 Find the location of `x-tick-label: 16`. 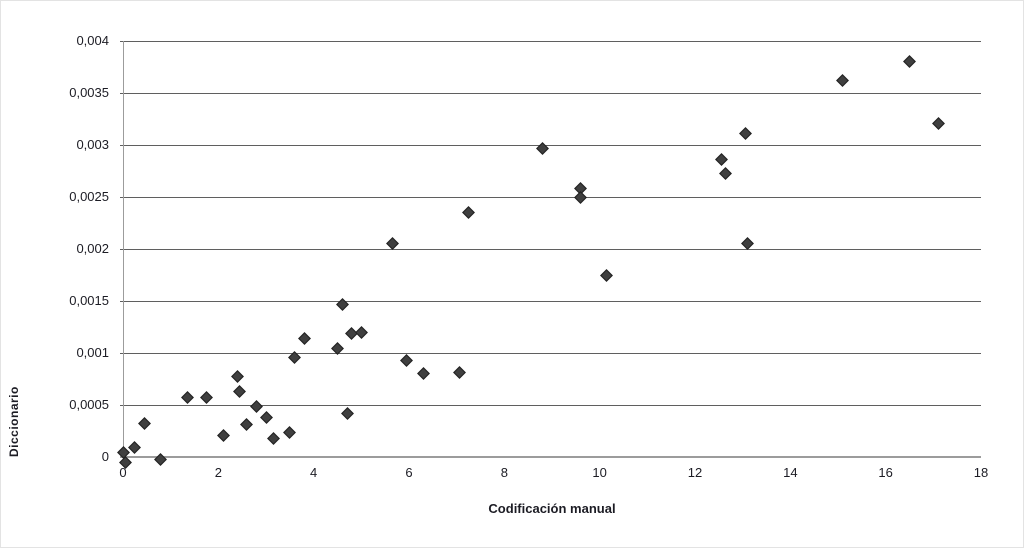

x-tick-label: 16 is located at coordinates (885, 472).